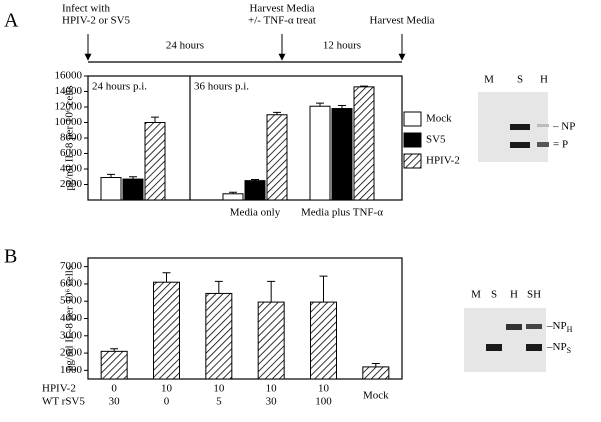 This screenshot has width=601, height=422. What do you see at coordinates (563, 127) in the screenshot?
I see `band-label: – NP` at bounding box center [563, 127].